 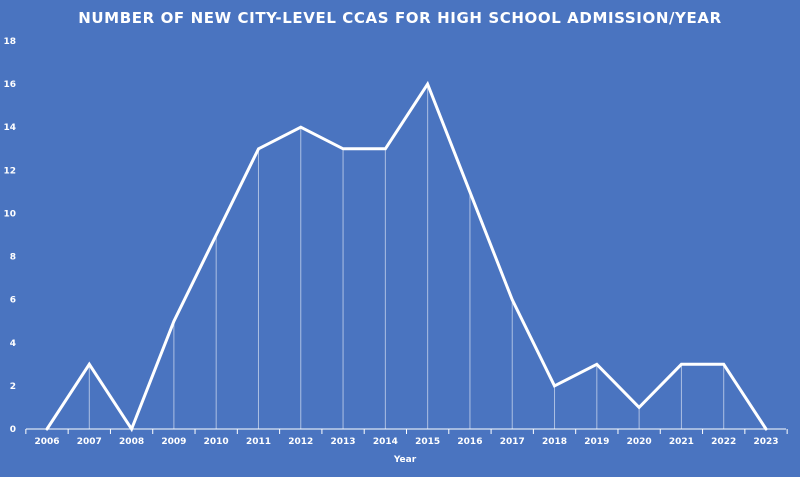 I want to click on y-tick-label: 4, so click(x=13, y=344).